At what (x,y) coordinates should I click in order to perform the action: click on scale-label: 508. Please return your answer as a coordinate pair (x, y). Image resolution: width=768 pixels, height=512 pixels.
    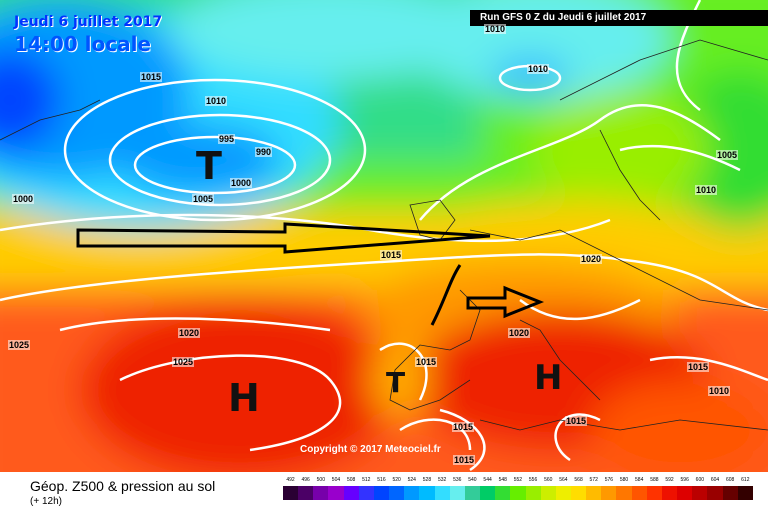
    Looking at the image, I should click on (351, 480).